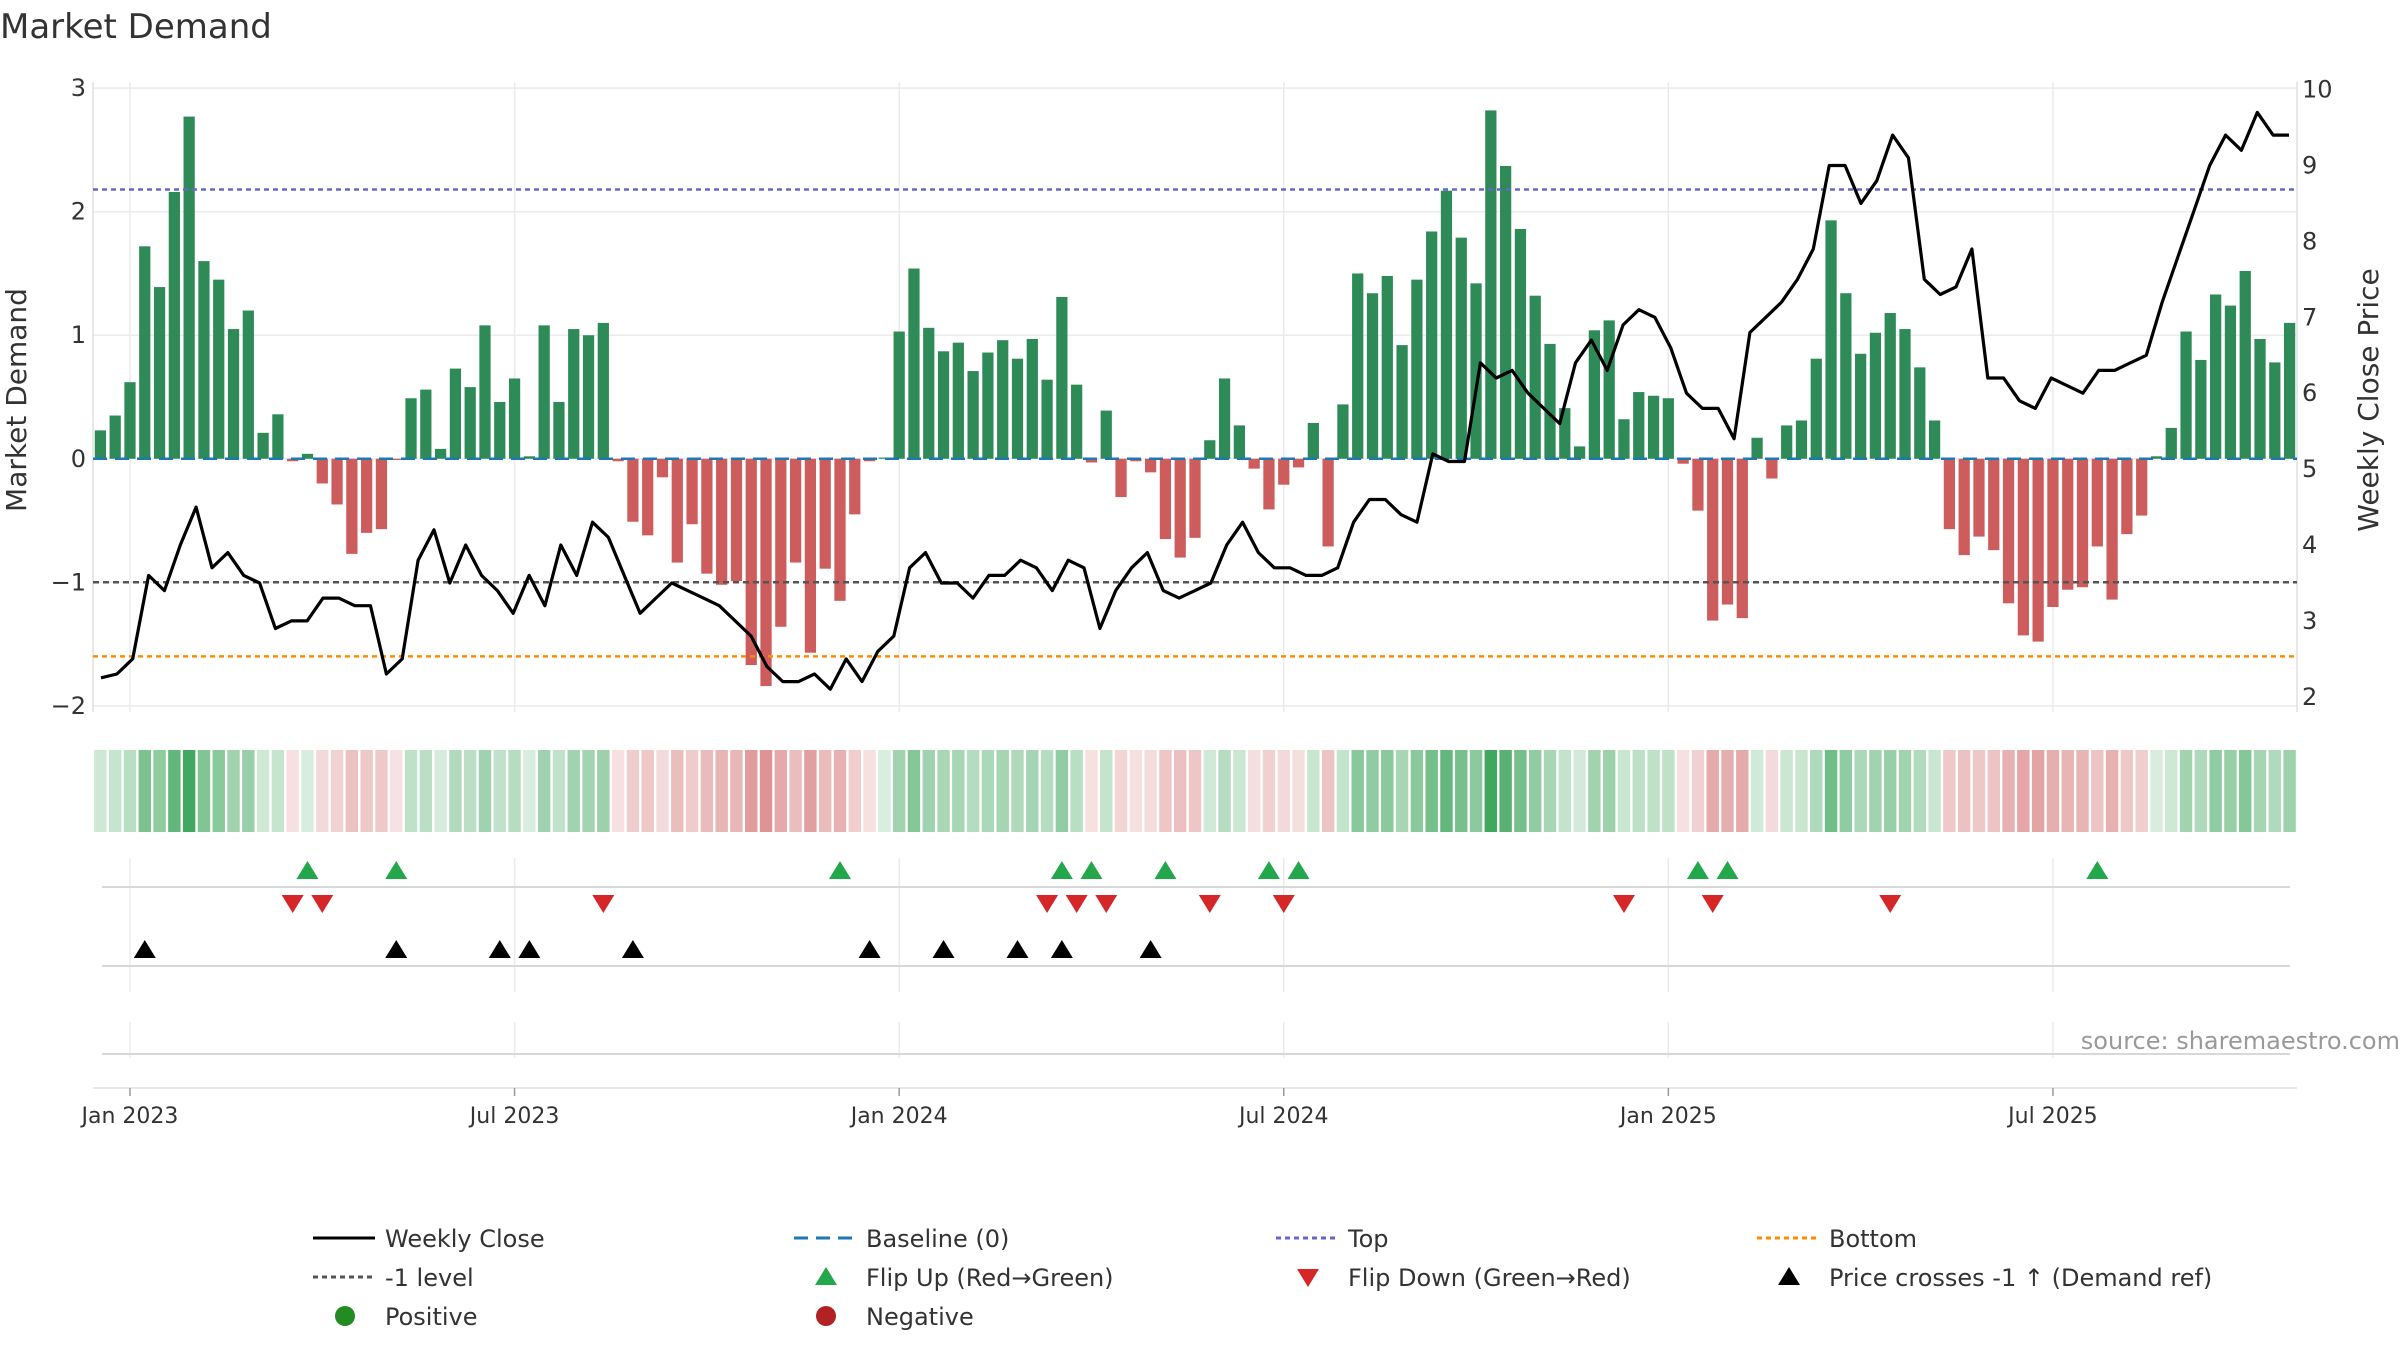 This screenshot has width=2400, height=1350. What do you see at coordinates (514, 1116) in the screenshot?
I see `x-tick-label-1: Jul 2023` at bounding box center [514, 1116].